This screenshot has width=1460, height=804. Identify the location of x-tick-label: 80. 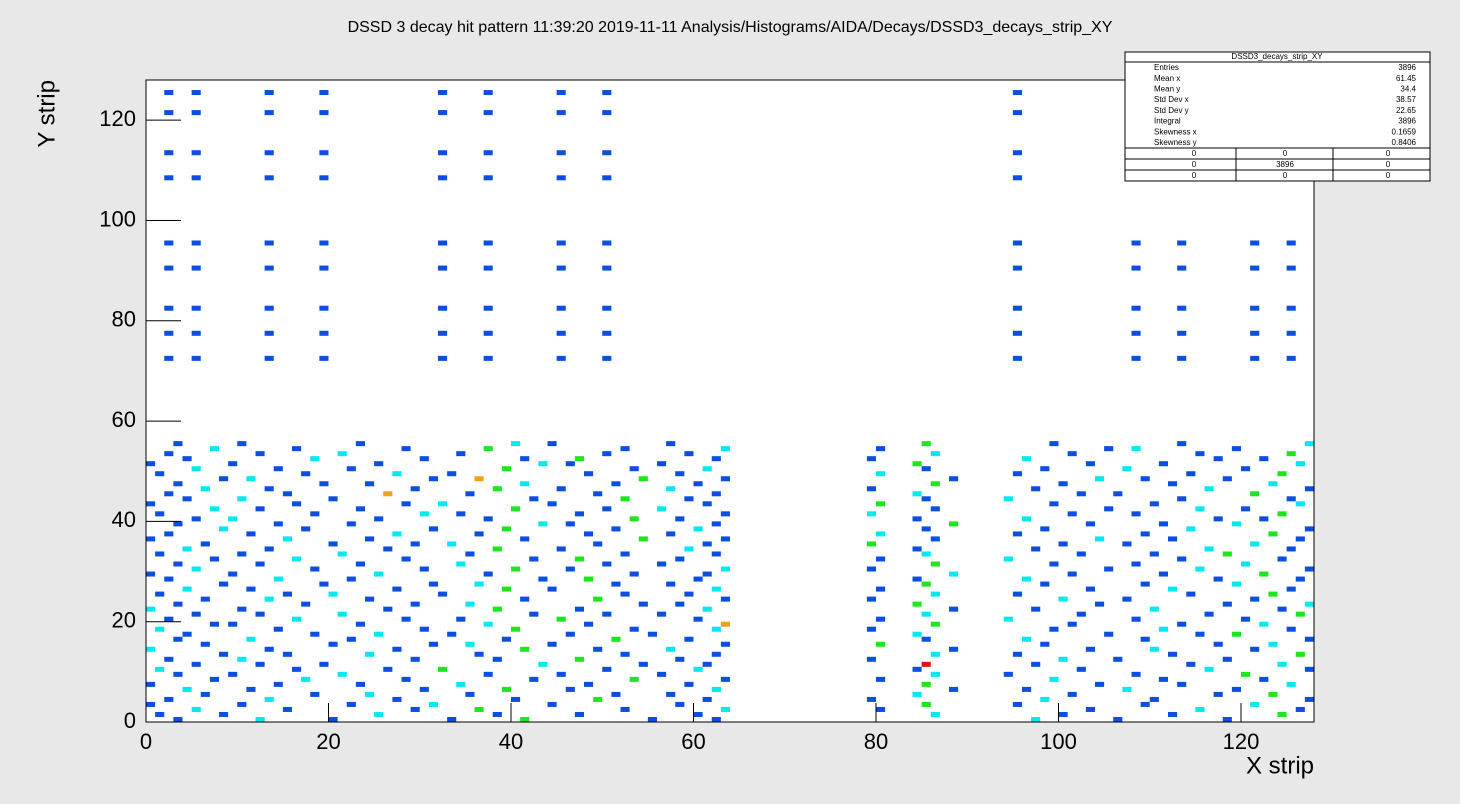
(876, 741).